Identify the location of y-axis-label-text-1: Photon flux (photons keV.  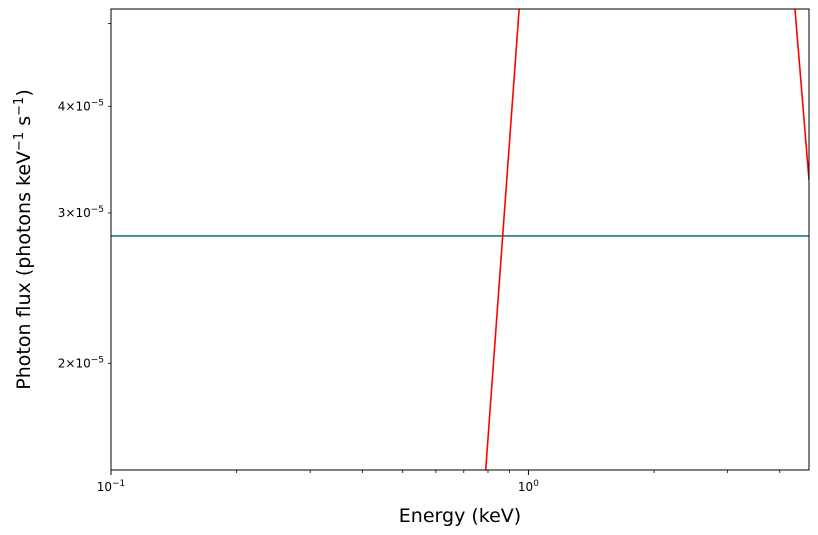
(24, 270).